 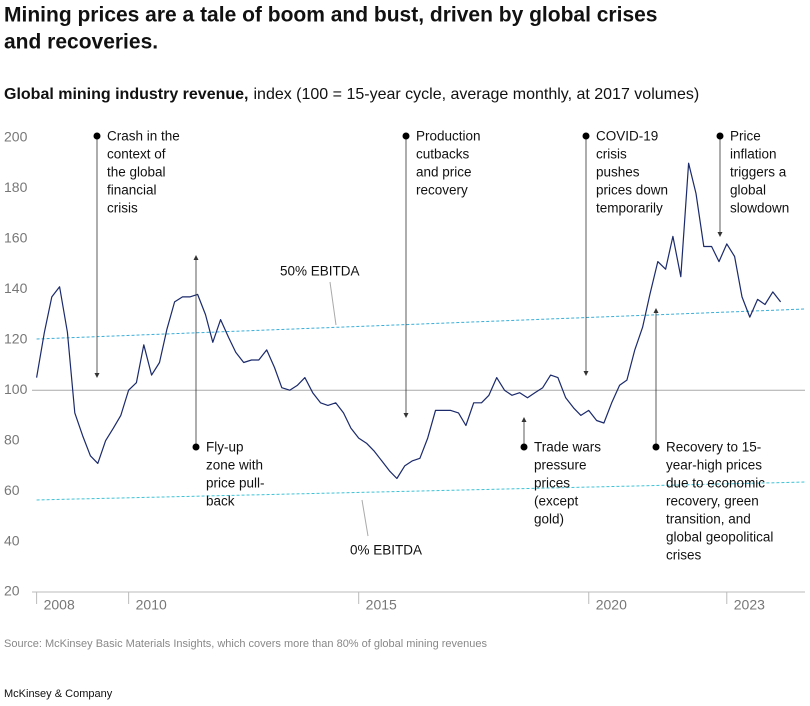 I want to click on annotation-text: crises, so click(x=684, y=555).